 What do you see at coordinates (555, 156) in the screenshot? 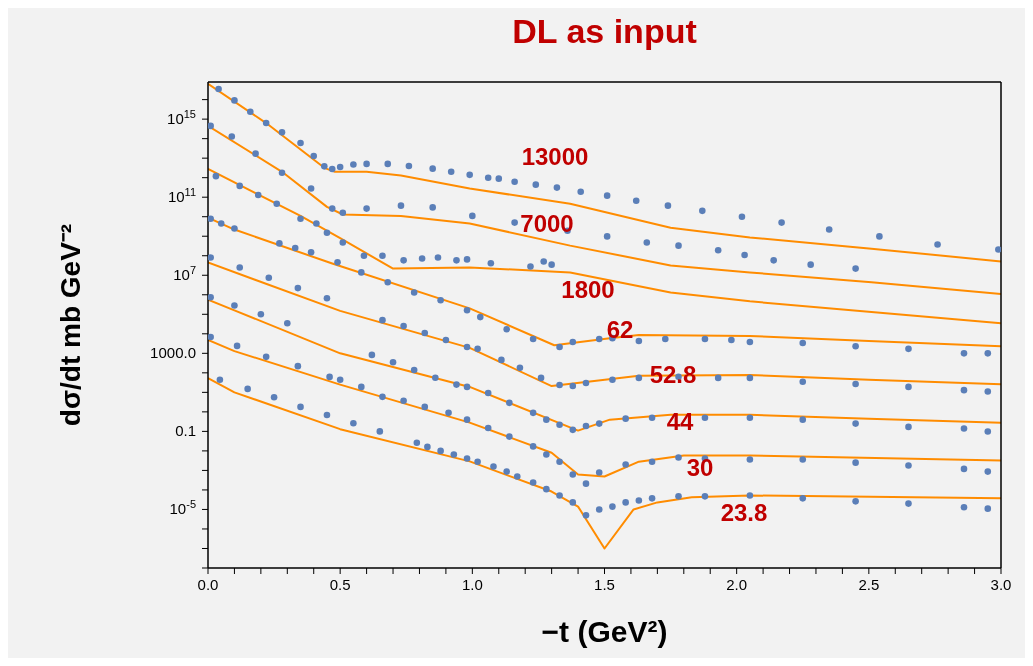
I see `annotation: 13000` at bounding box center [555, 156].